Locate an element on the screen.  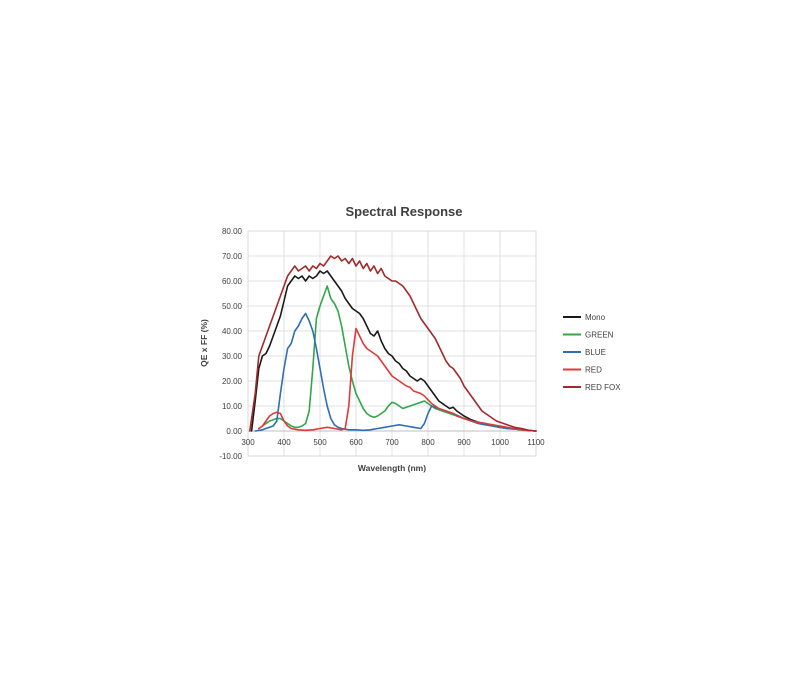
chart-title: Spectral Response is located at coordinates (403, 211).